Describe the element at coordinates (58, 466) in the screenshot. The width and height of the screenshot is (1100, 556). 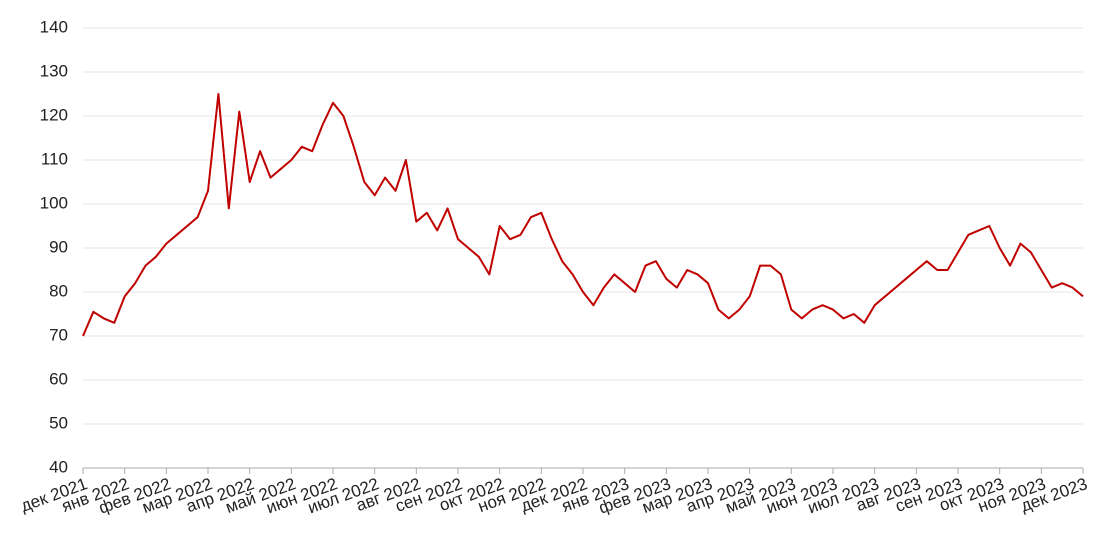
I see `y-tick-label: 40` at that location.